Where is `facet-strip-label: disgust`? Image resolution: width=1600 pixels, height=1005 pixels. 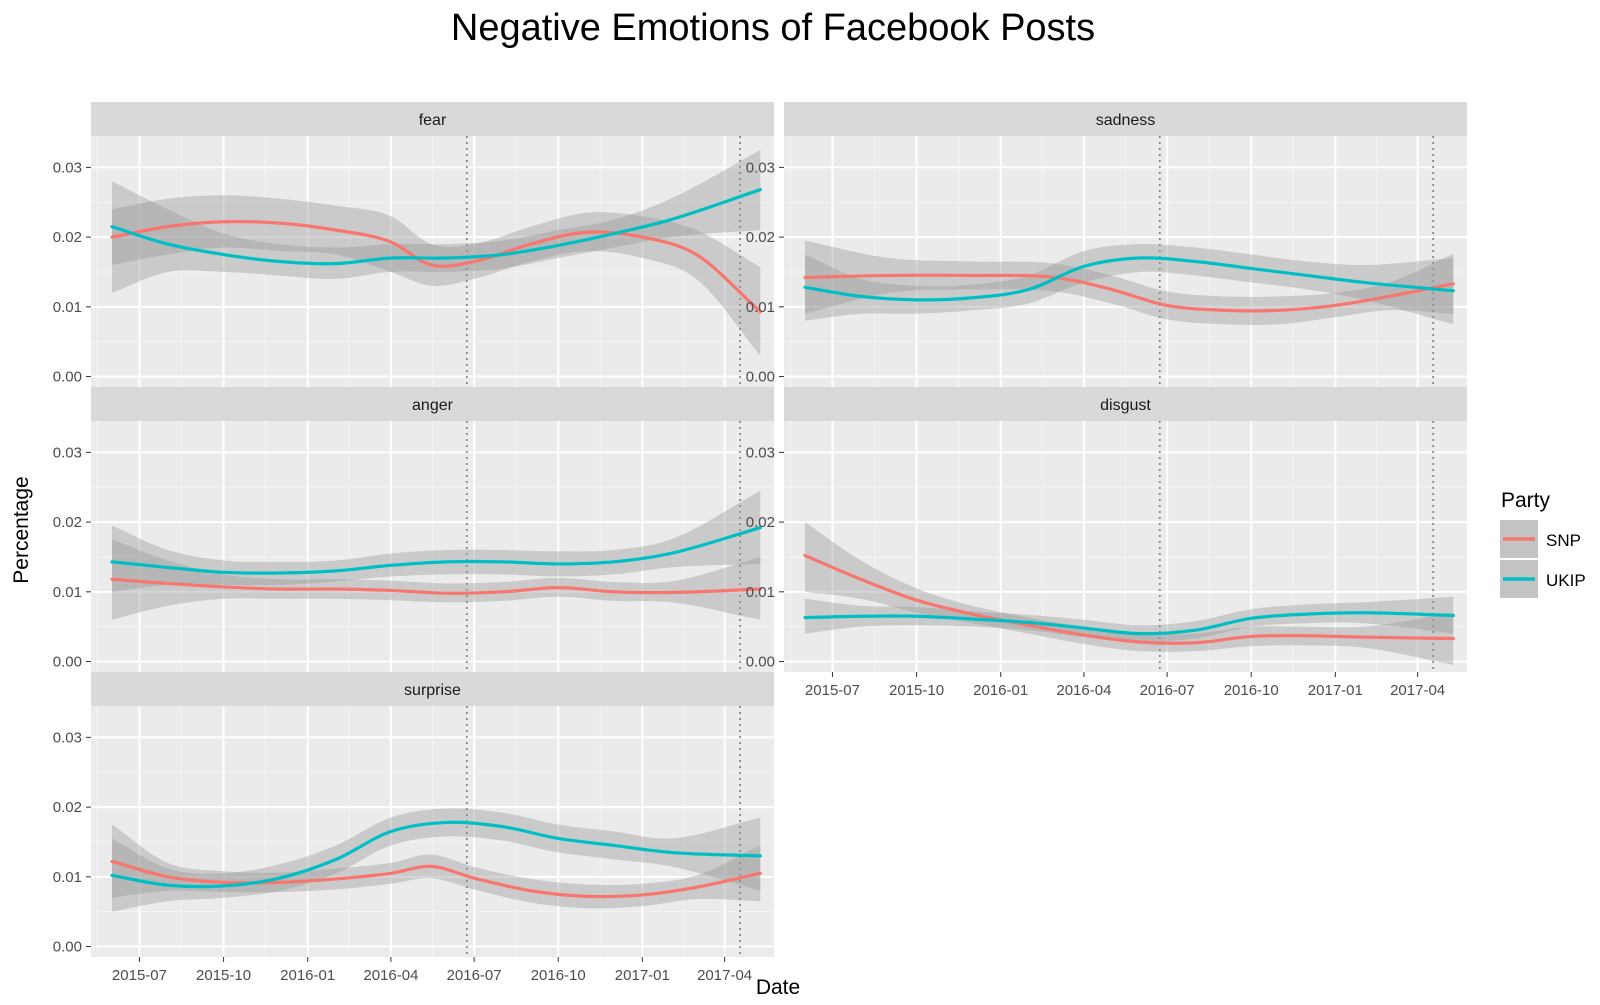 facet-strip-label: disgust is located at coordinates (1125, 405).